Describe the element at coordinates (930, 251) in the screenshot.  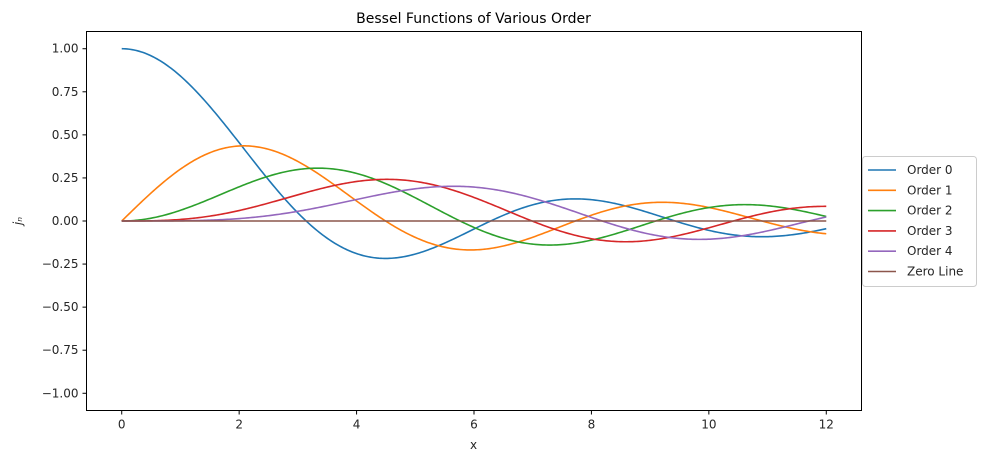
I see `legend-label: Order 4` at that location.